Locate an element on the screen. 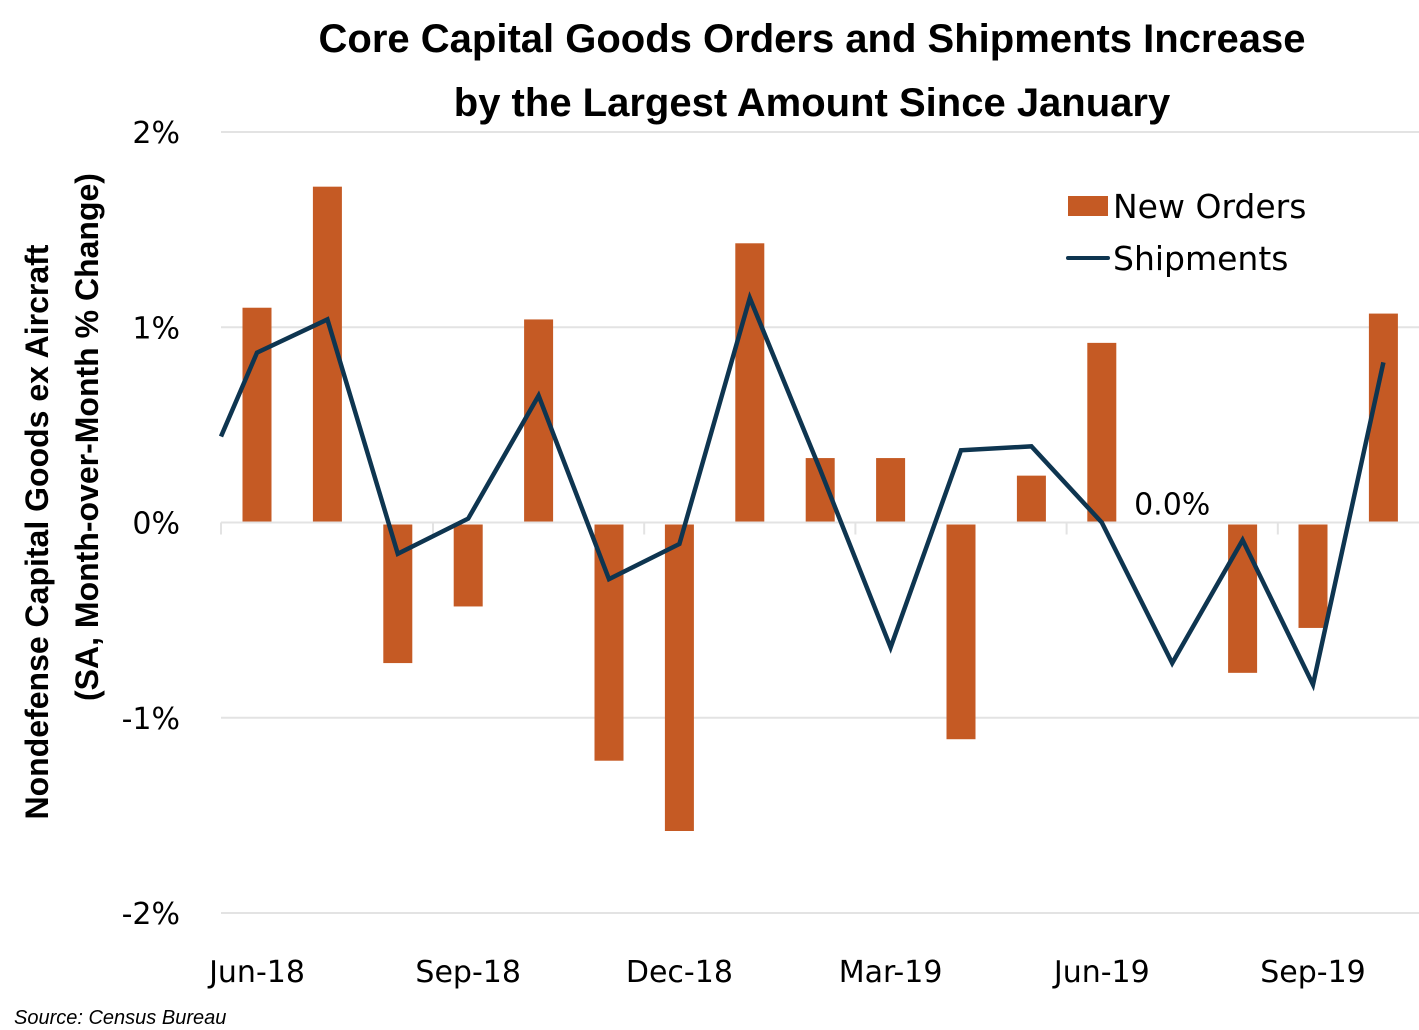  x-tick-label: Jun-18 is located at coordinates (256, 972).